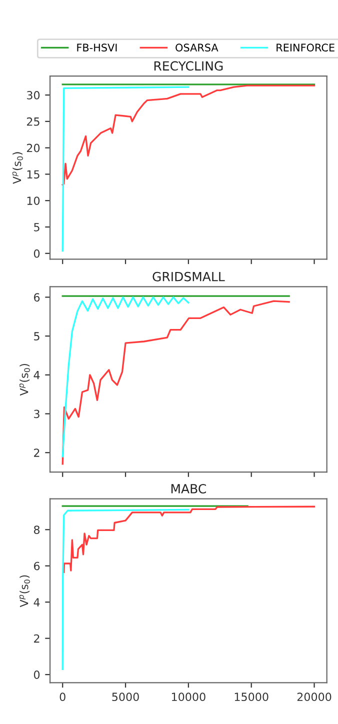 The image size is (338, 724). I want to click on legend-label: OSARSA, so click(197, 48).